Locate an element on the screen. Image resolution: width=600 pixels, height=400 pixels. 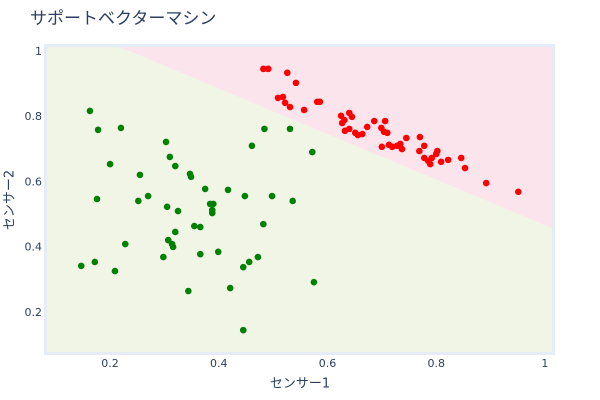
y-tick-label: 0.4 is located at coordinates (34, 247).